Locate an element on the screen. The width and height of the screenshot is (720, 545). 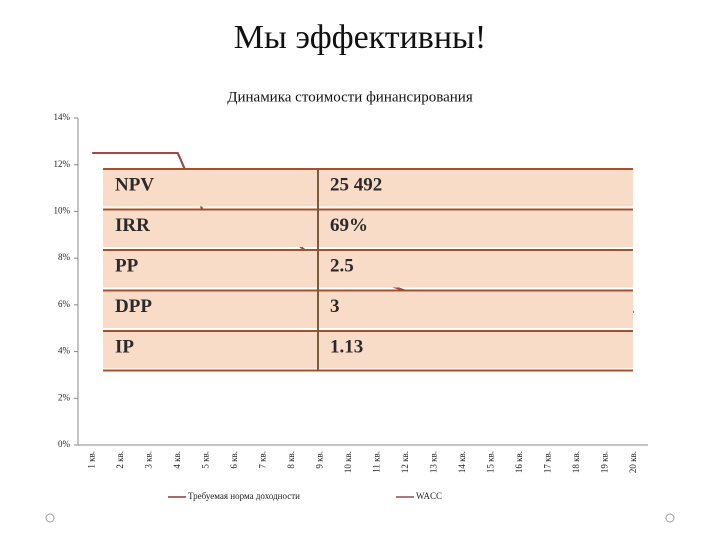
x-tick-label: 3 кв. is located at coordinates (148, 460).